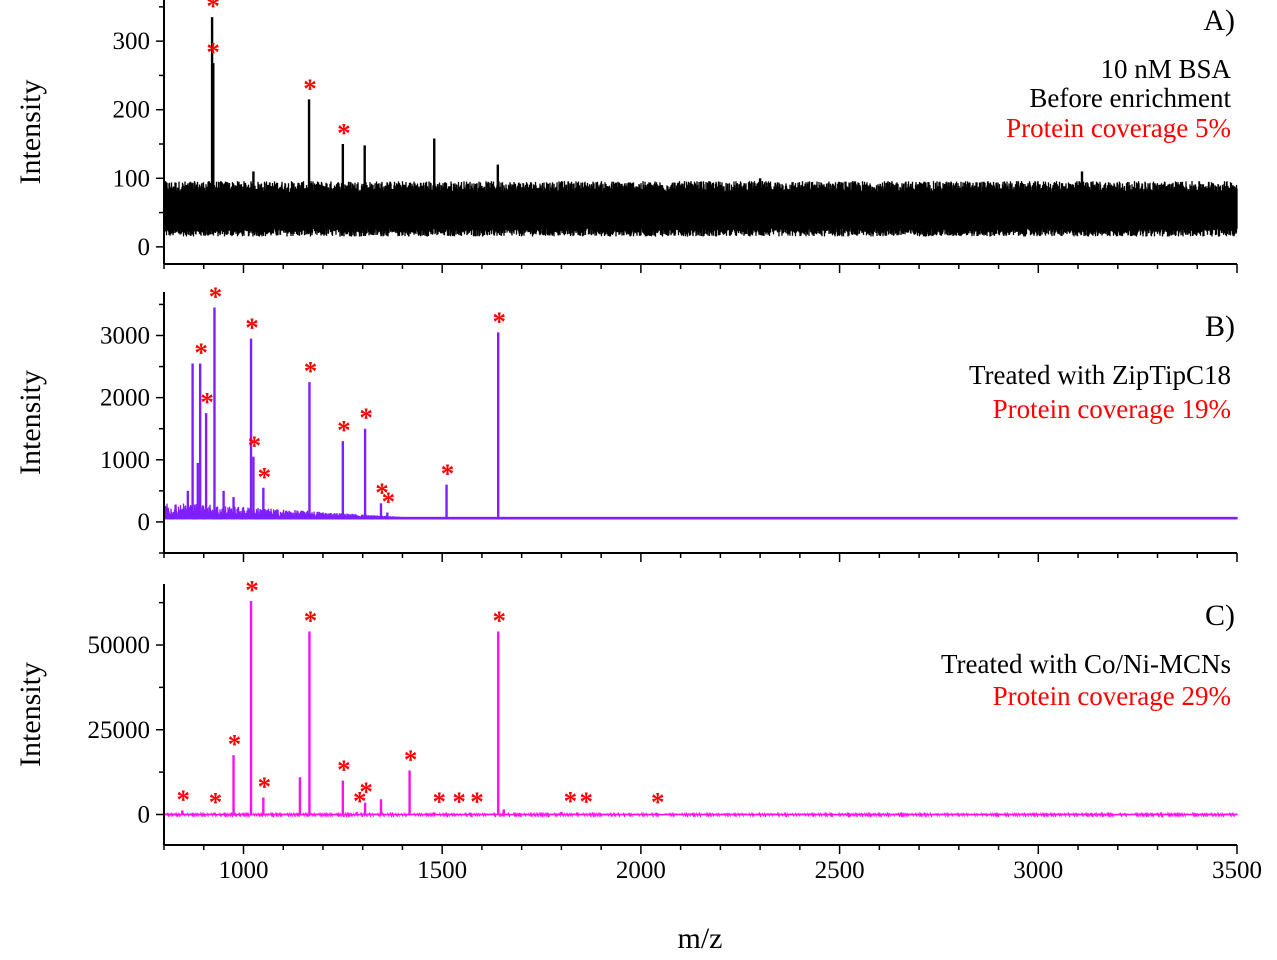 This screenshot has height=960, width=1277. Describe the element at coordinates (700, 938) in the screenshot. I see `x-axis-title: m/z` at that location.